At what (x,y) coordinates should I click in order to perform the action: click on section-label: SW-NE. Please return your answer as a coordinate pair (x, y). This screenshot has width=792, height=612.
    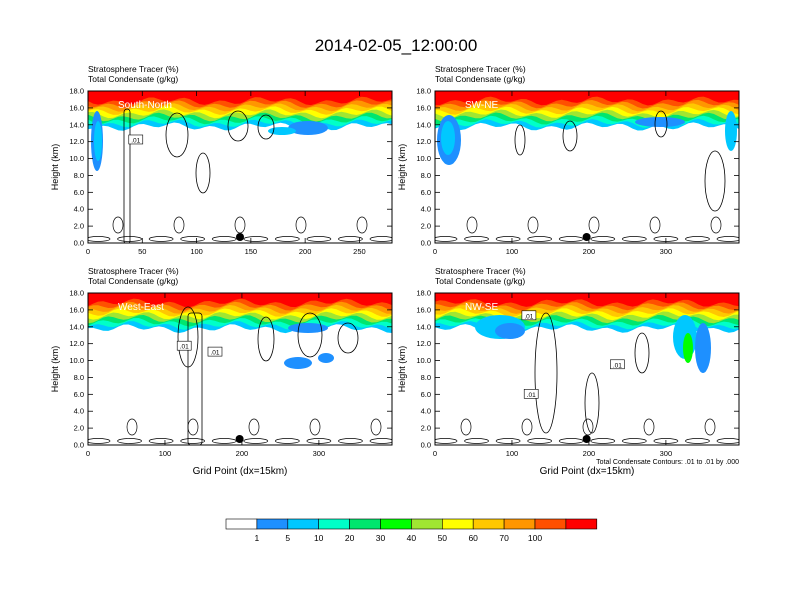
    Looking at the image, I should click on (481, 105).